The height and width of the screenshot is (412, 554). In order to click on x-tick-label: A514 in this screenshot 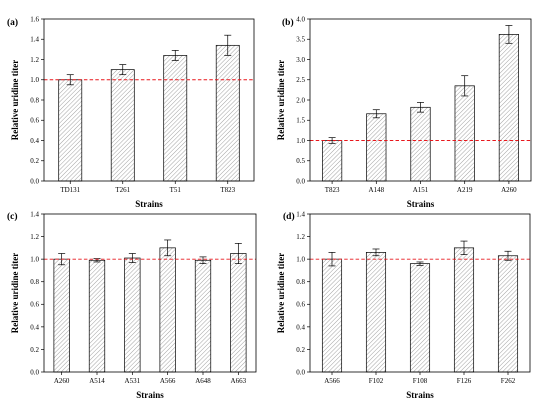, I will do `click(97, 381)`.